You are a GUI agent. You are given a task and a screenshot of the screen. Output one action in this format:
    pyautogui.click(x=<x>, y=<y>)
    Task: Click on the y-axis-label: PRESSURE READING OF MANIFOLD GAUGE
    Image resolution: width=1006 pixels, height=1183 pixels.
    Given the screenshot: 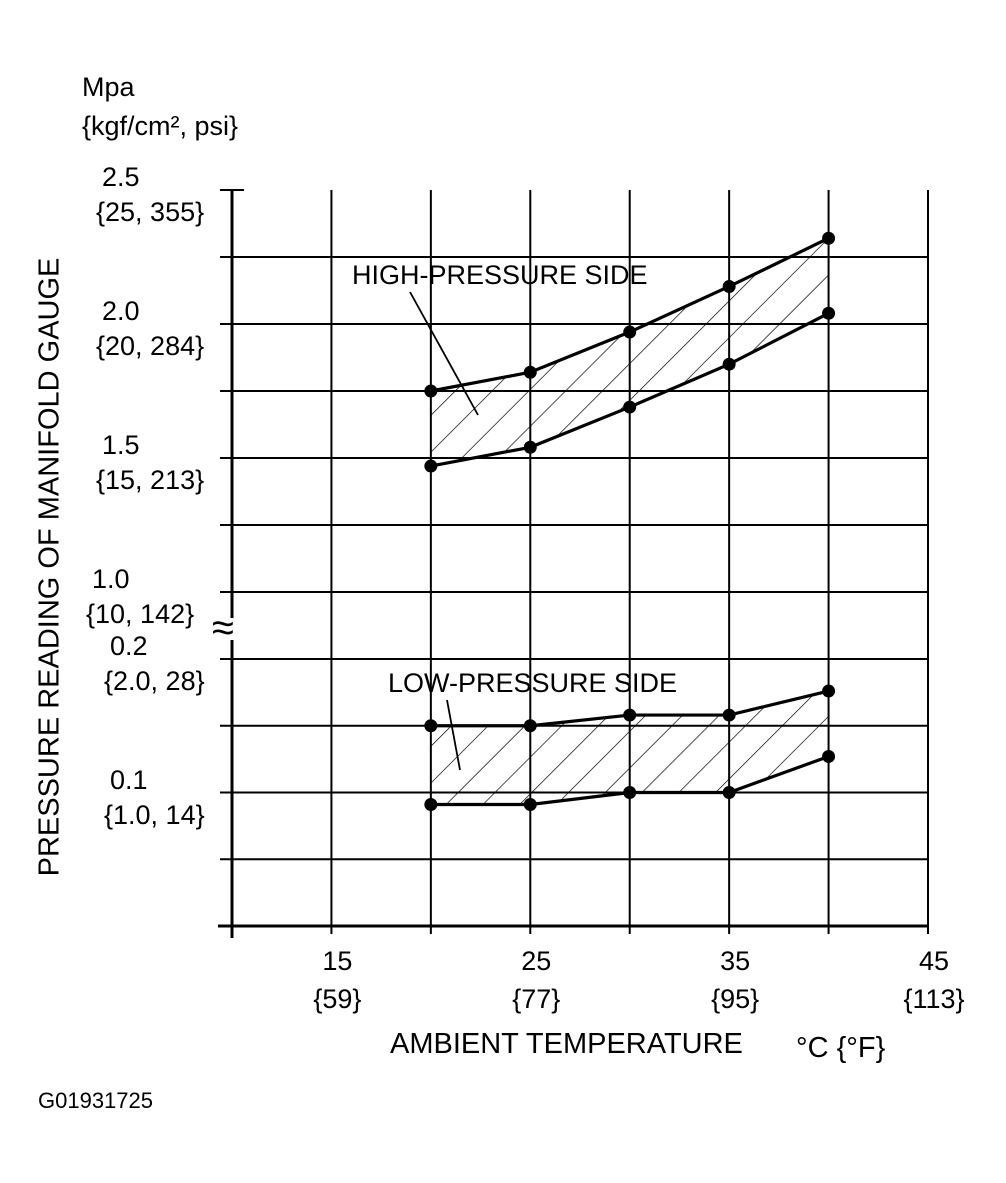 What is the action you would take?
    pyautogui.click(x=49, y=567)
    